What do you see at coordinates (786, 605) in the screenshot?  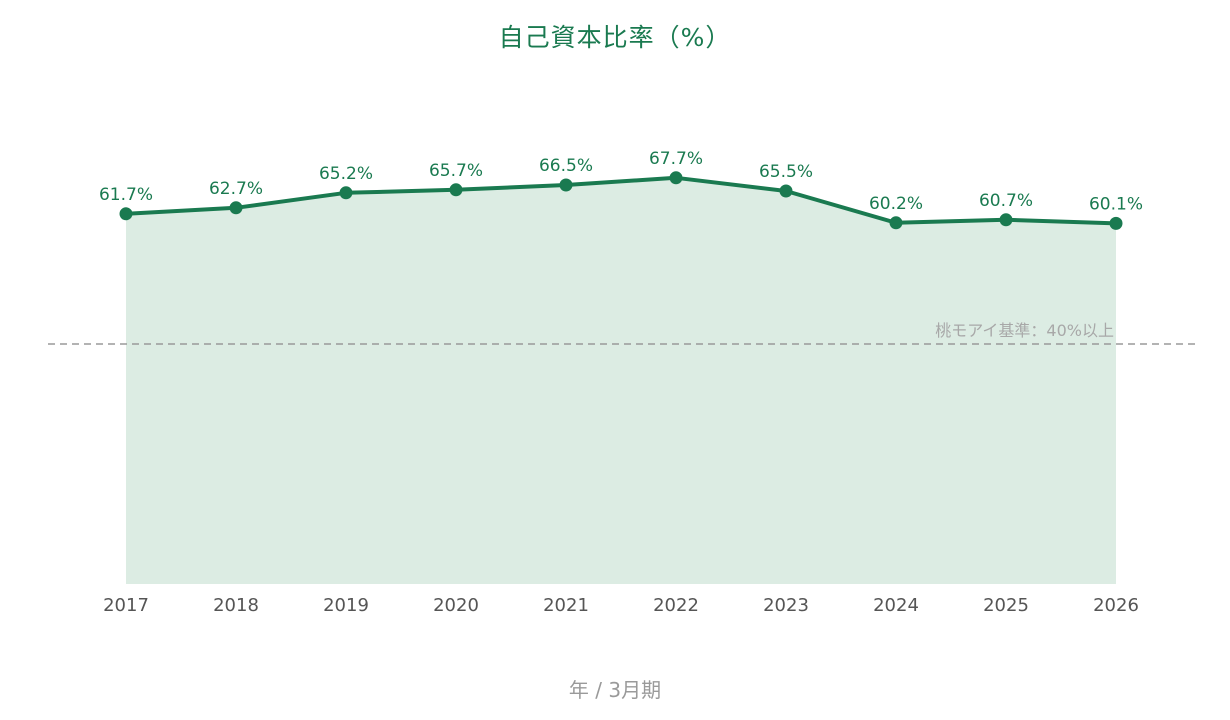 I see `x-tick-label-2023: 2023` at bounding box center [786, 605].